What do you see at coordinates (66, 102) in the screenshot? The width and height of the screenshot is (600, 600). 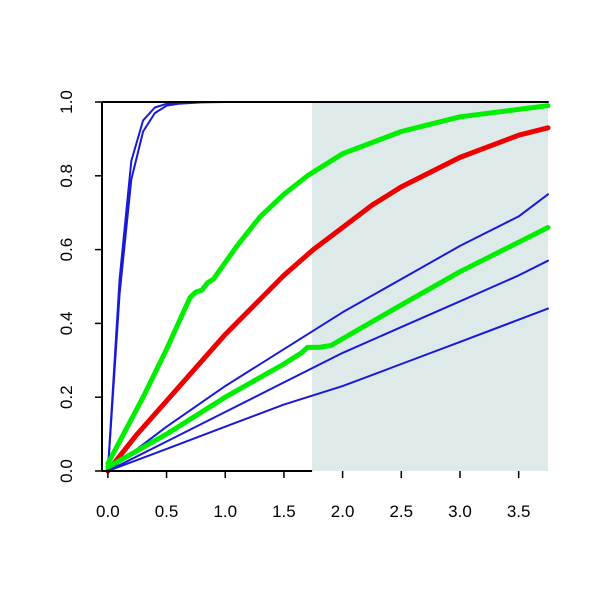 I see `y-tick-label: 1.0` at bounding box center [66, 102].